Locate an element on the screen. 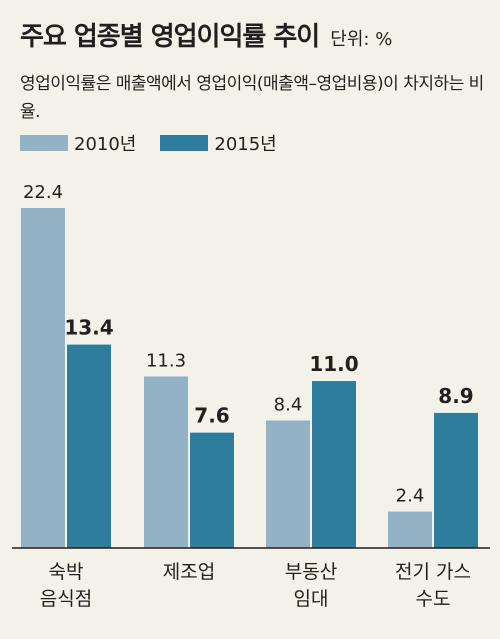 This screenshot has height=639, width=500. category-label-1-0: 제조업 is located at coordinates (189, 572).